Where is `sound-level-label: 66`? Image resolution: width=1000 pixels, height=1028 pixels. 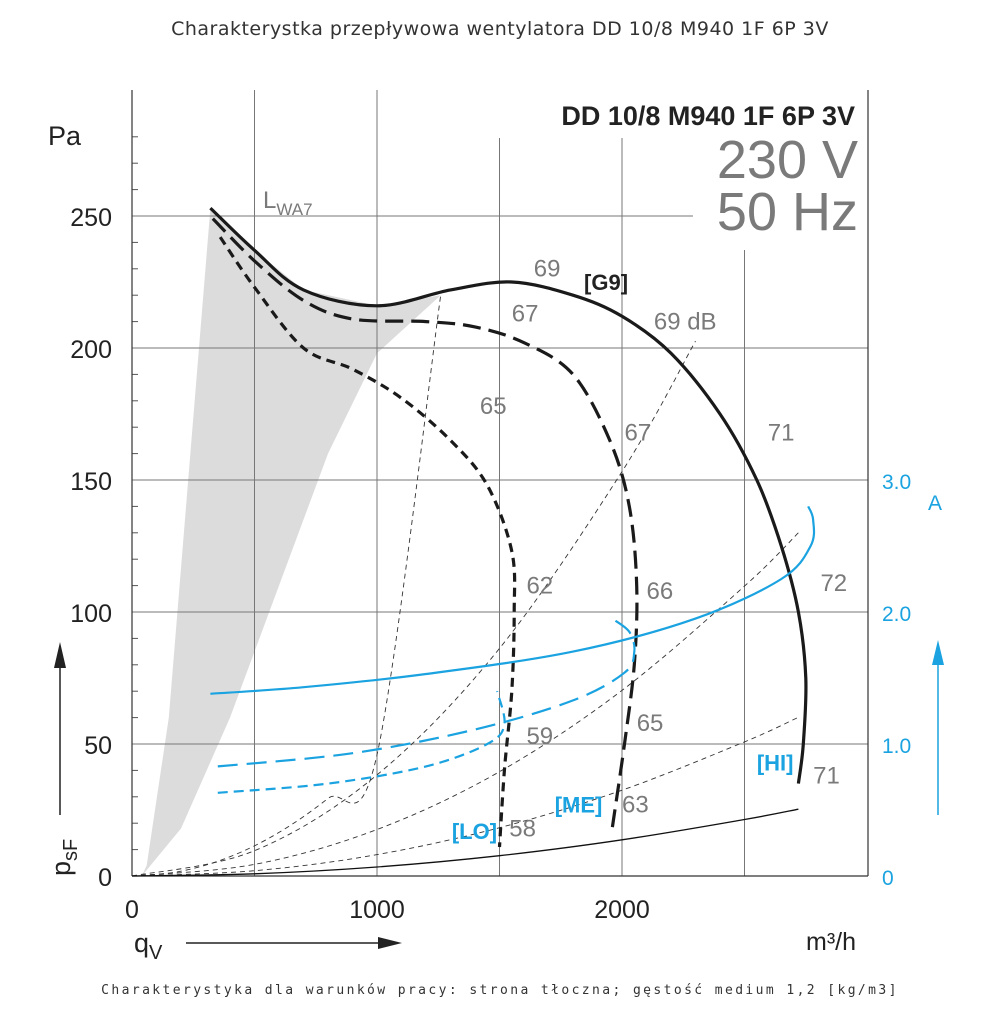
sound-level-label: 66 is located at coordinates (660, 591).